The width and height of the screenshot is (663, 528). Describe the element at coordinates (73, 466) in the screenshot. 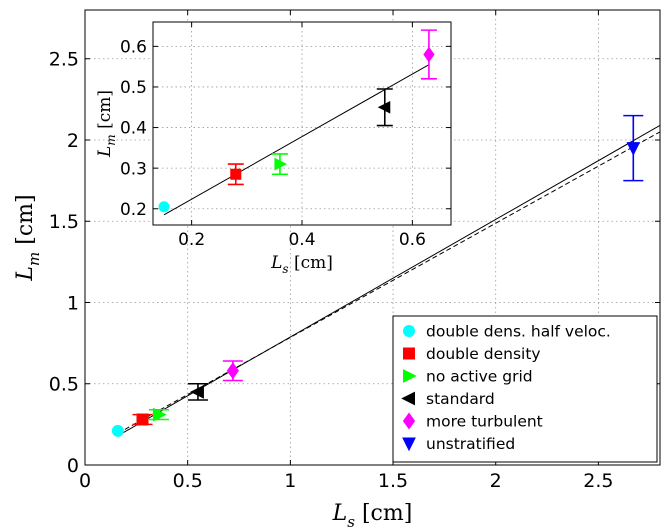

I see `main-plot-ytick-label: 0` at that location.